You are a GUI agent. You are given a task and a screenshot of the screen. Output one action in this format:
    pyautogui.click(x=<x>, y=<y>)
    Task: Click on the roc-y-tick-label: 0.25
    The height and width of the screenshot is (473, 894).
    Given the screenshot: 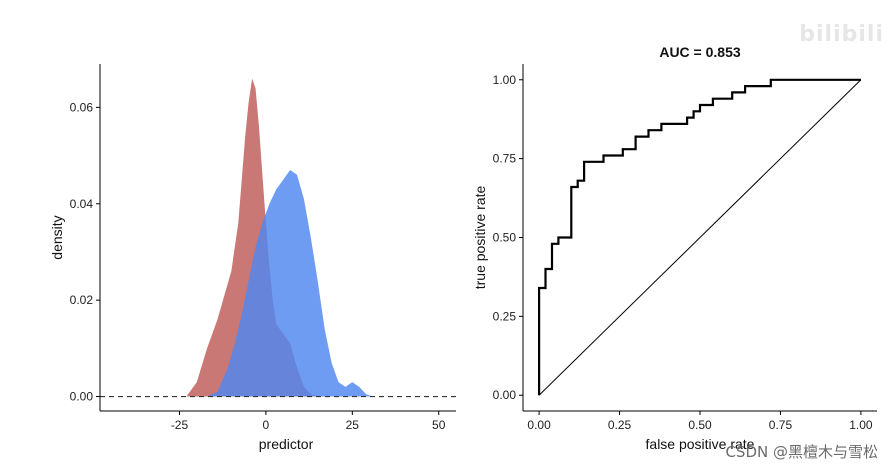 What is the action you would take?
    pyautogui.click(x=505, y=316)
    